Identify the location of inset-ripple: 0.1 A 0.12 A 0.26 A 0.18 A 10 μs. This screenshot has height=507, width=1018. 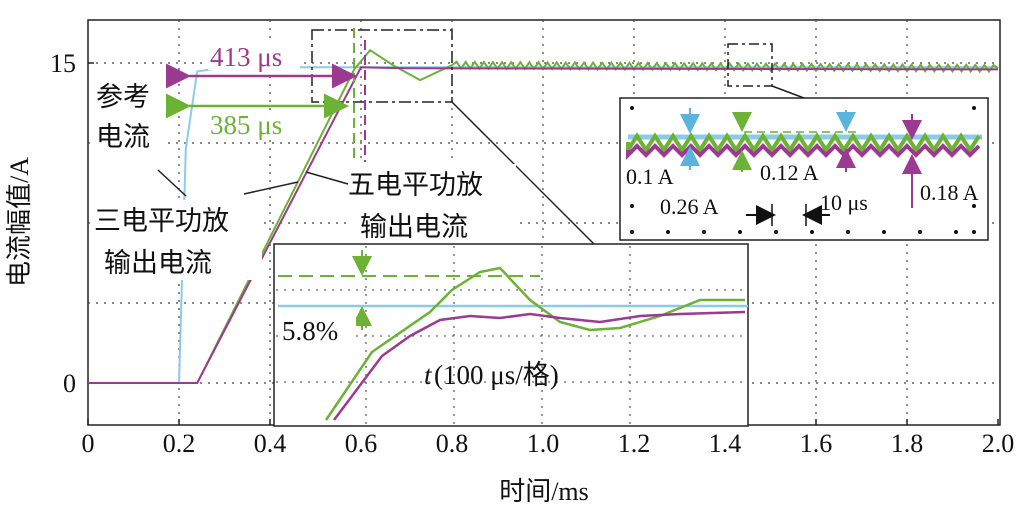
(804, 169).